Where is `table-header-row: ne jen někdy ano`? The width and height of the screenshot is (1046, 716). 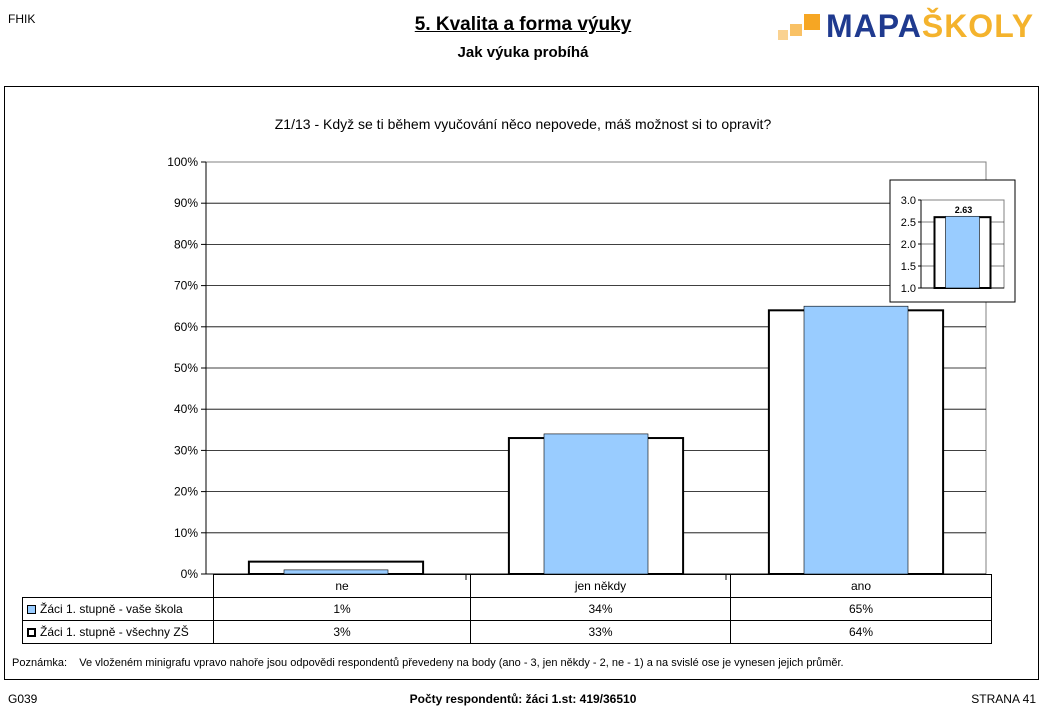
table-header-row: ne jen někdy ano is located at coordinates (507, 586).